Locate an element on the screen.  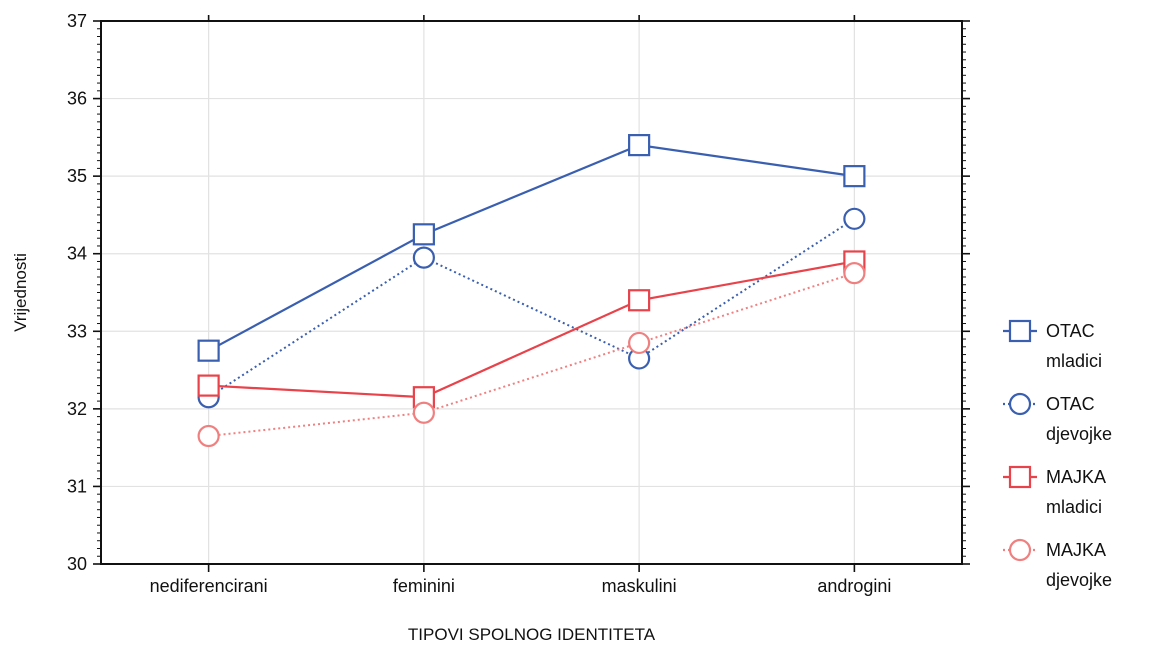
legend-entry: MAJKA mladici is located at coordinates (1054, 491).